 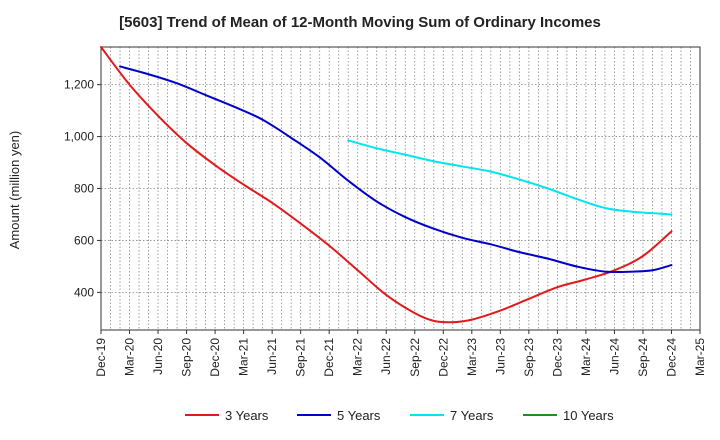 What do you see at coordinates (358, 357) in the screenshot?
I see `x-tick-label: Mar-22` at bounding box center [358, 357].